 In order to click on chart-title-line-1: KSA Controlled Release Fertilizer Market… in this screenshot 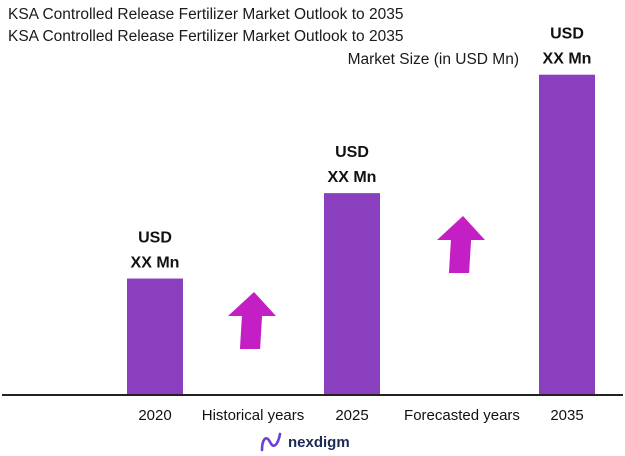, I will do `click(206, 14)`.